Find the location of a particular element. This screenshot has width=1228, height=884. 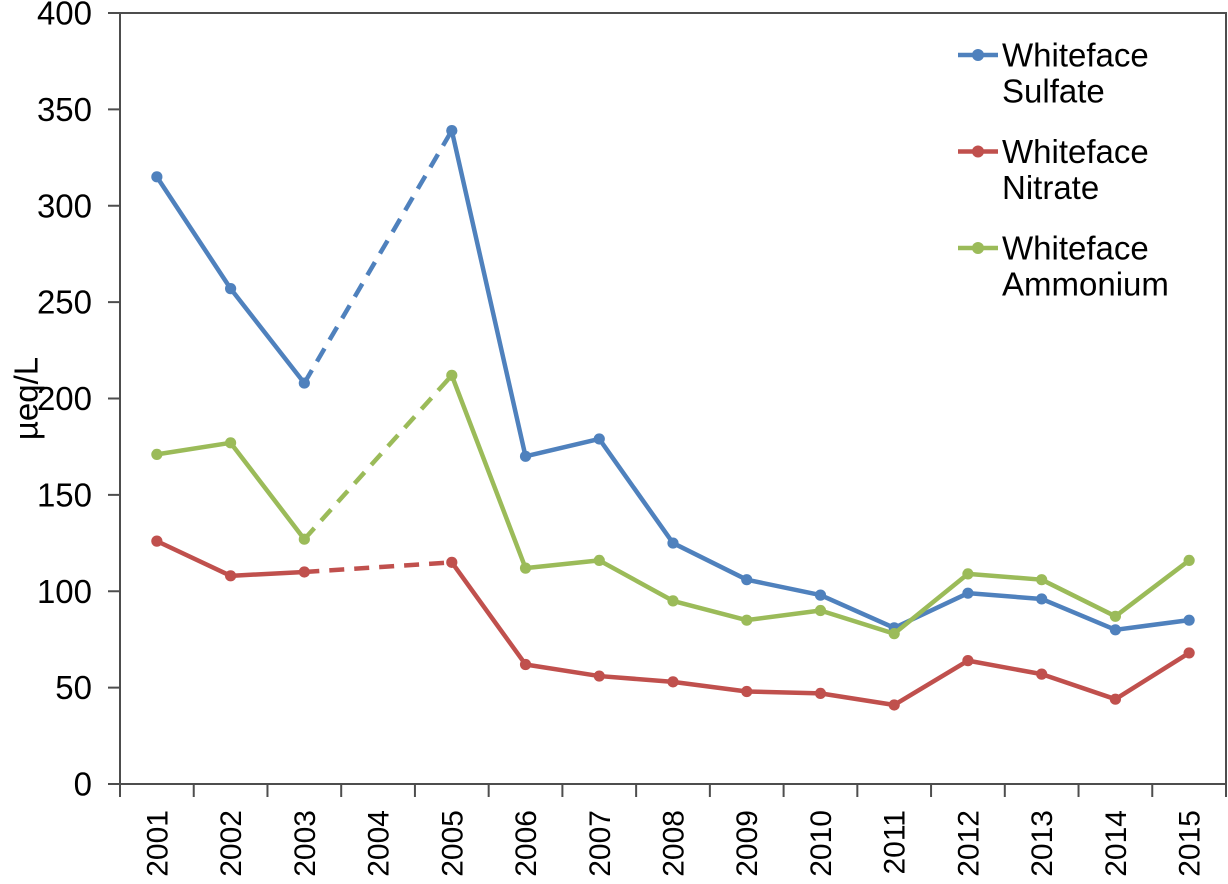

y-axis-tick-label: 0 is located at coordinates (83, 784).